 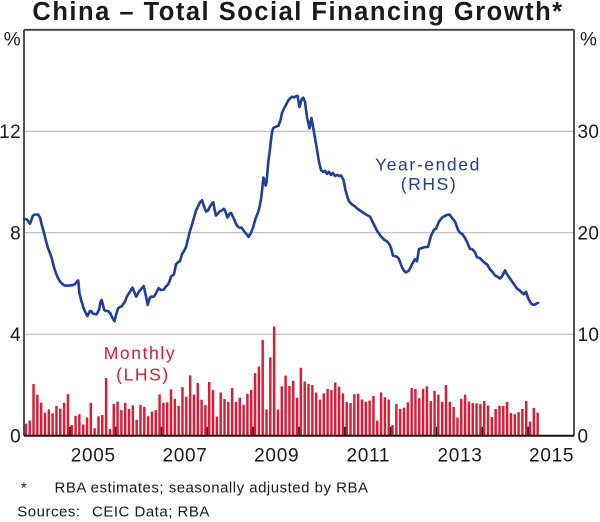 I want to click on svg-text:China – Total Social Financing: China – Total Social Financing Growth*, so click(x=297, y=13).